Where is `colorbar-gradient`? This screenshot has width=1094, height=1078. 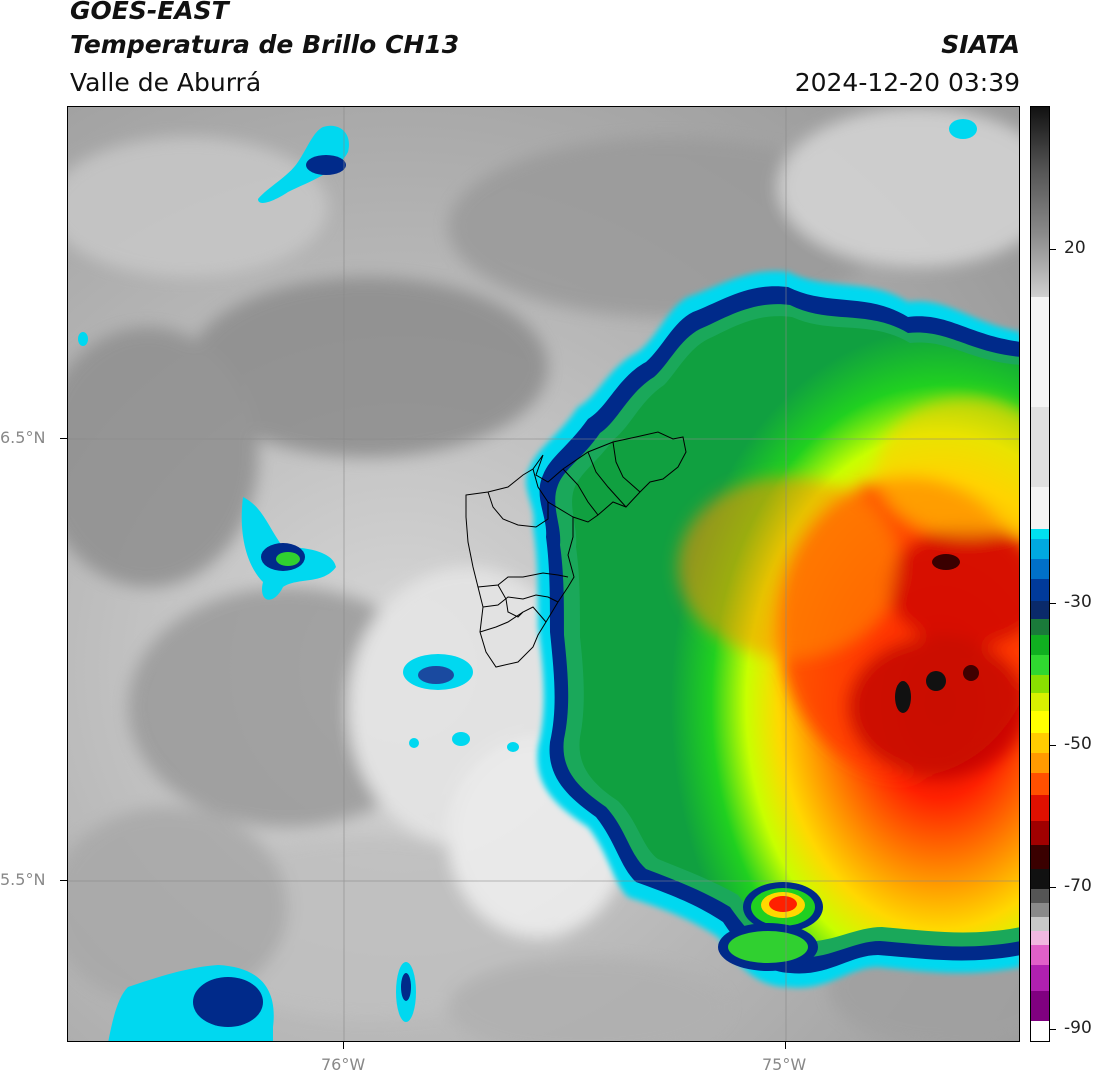
colorbar-gradient is located at coordinates (1040, 574).